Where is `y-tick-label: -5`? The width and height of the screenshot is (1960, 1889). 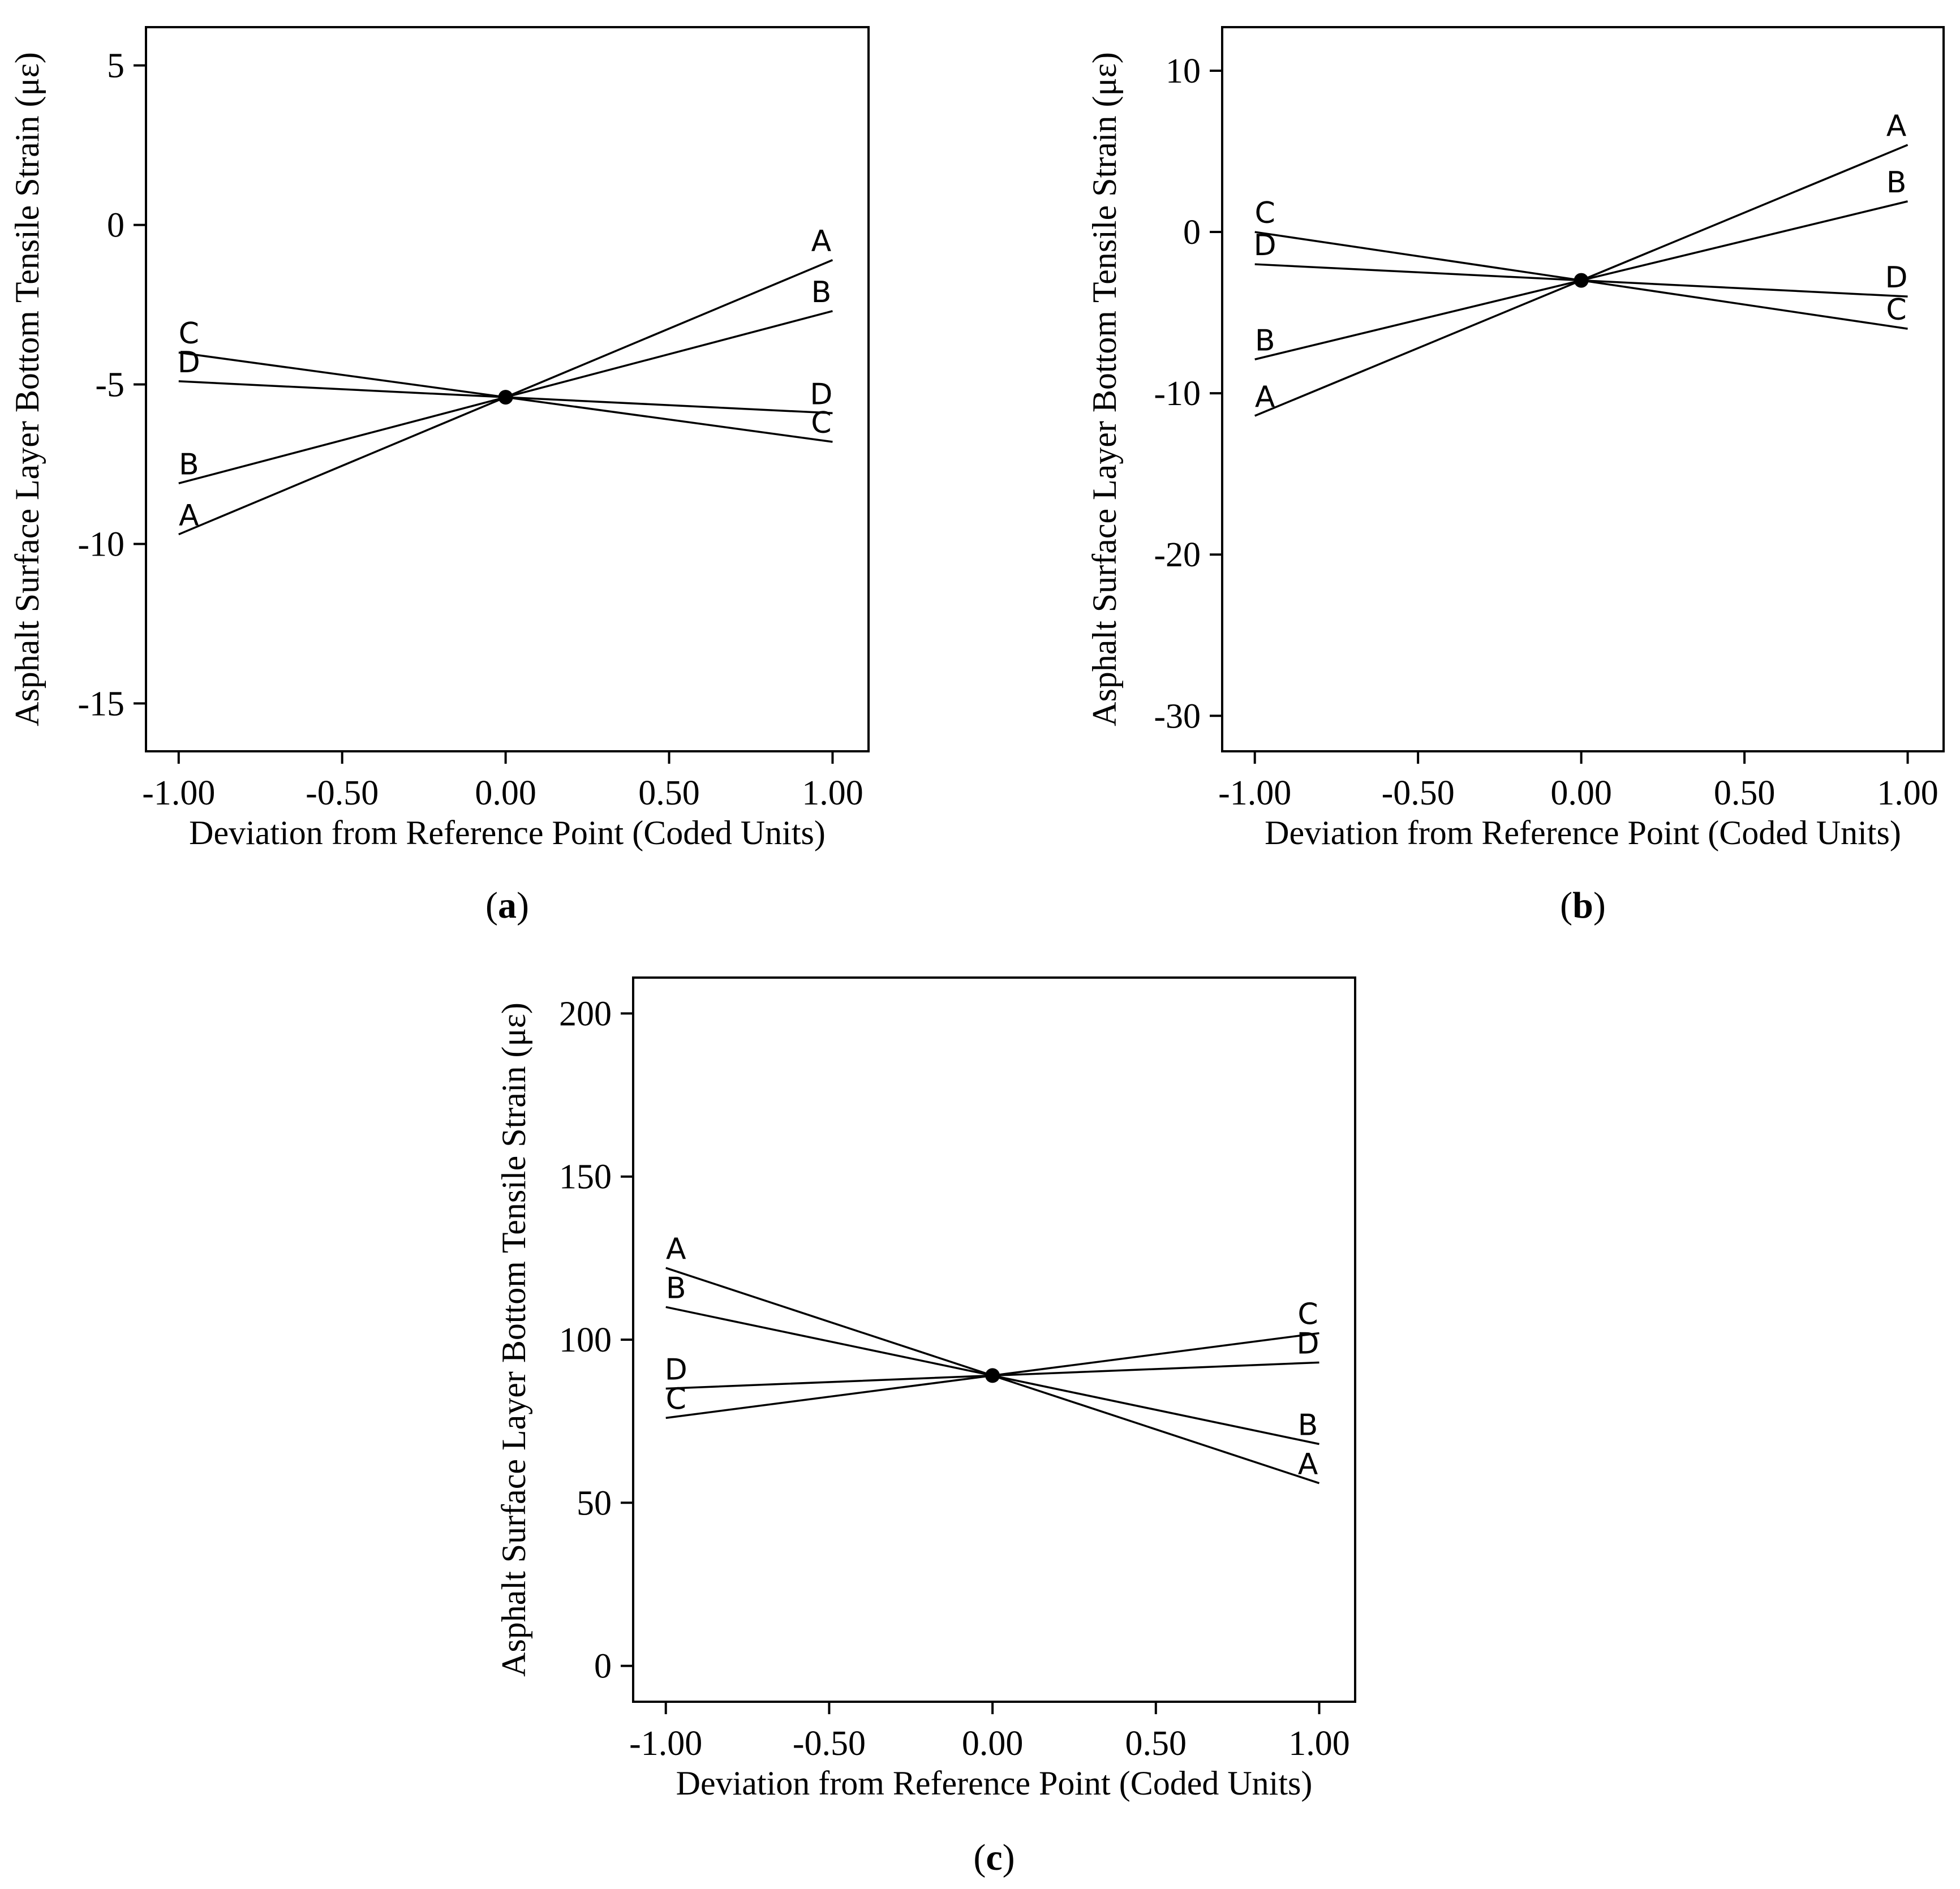
y-tick-label: -5 is located at coordinates (110, 385).